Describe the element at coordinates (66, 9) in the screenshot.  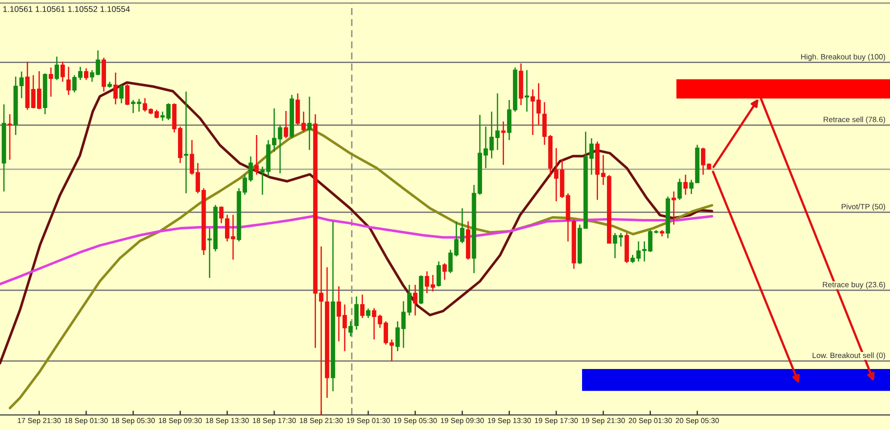
I see `text: 1.10561 1.10561 1.10552 1.10554` at that location.